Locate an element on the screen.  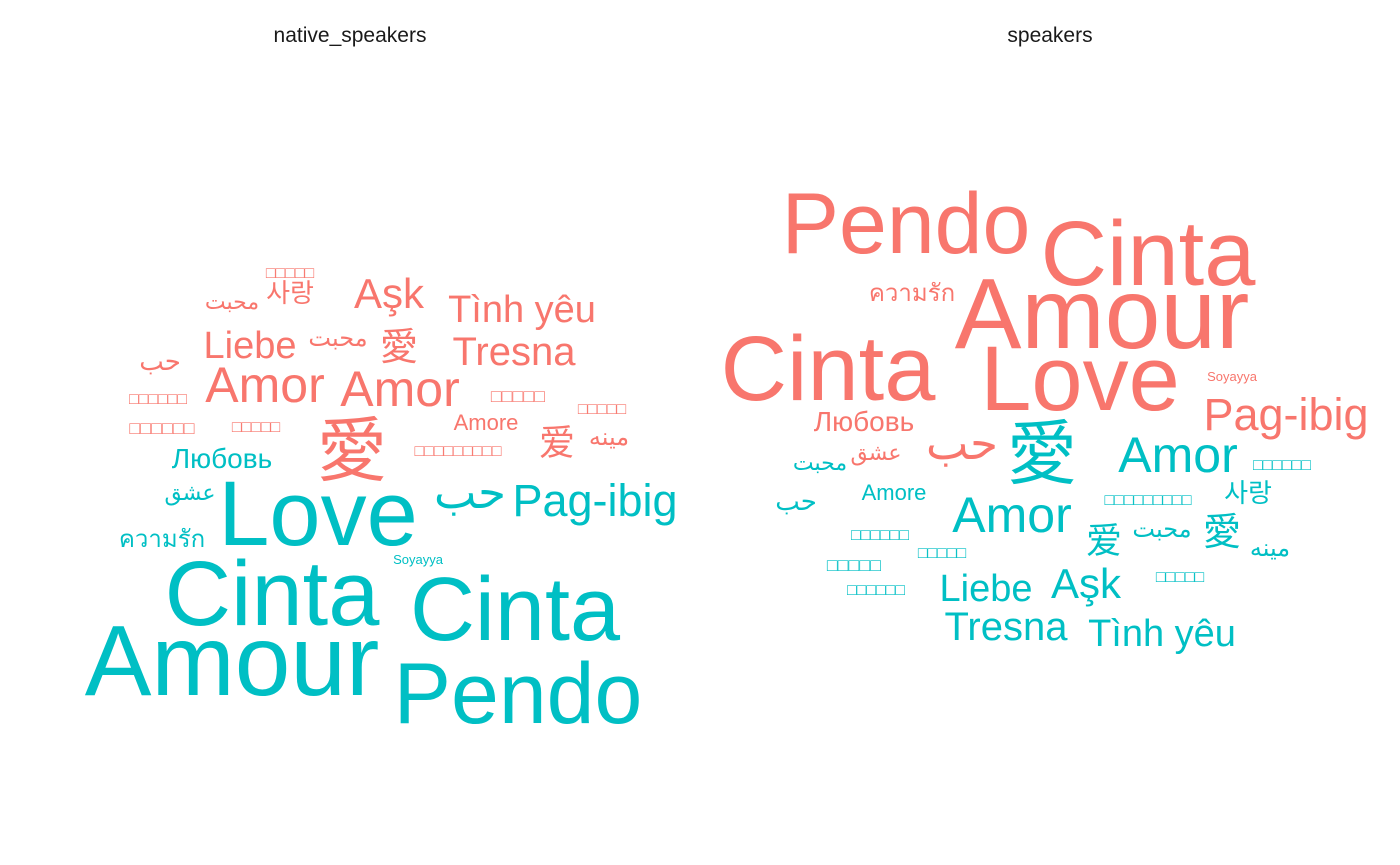
panel-title: speakers is located at coordinates (1050, 35).